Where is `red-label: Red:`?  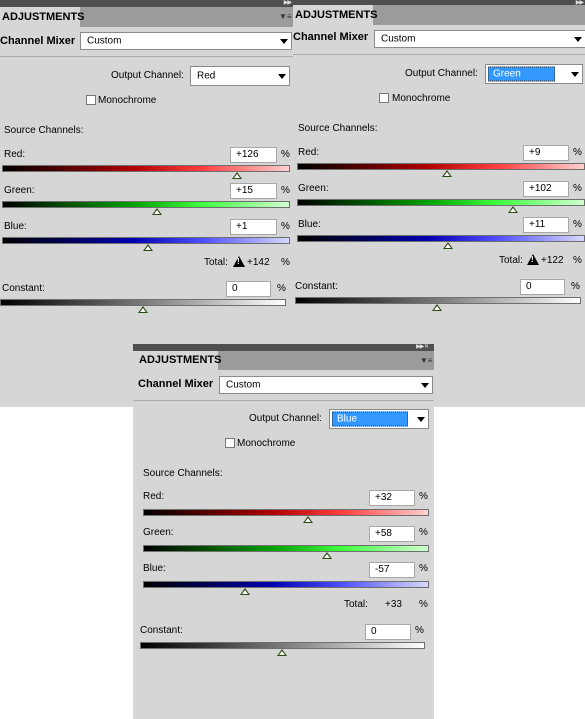
red-label: Red: is located at coordinates (15, 154).